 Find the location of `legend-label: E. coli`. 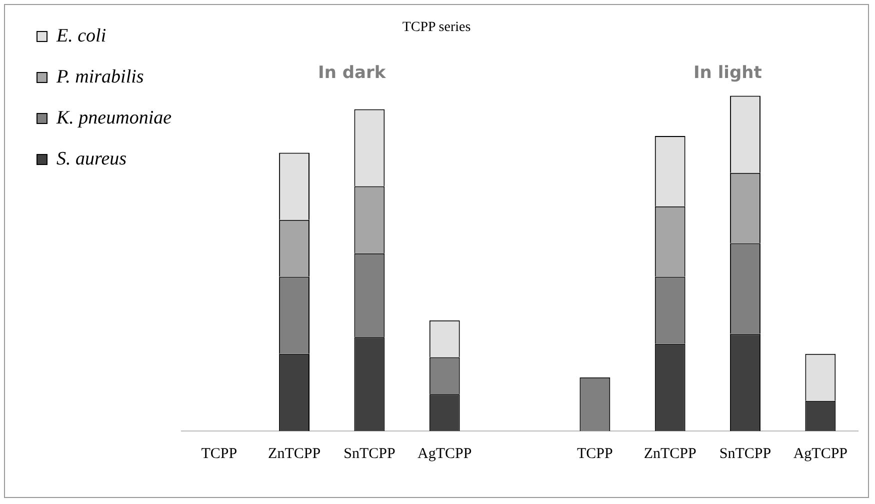

legend-label: E. coli is located at coordinates (81, 36).